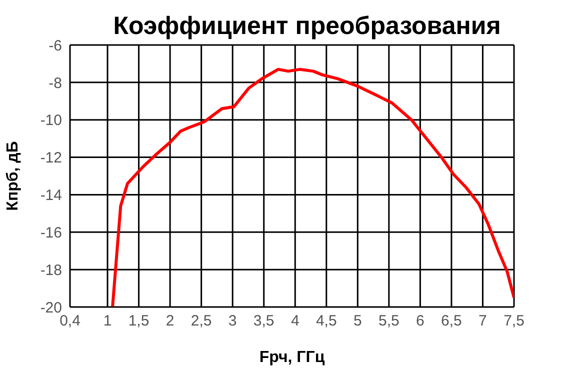  I want to click on x-tick-label: 2,5, so click(201, 321).